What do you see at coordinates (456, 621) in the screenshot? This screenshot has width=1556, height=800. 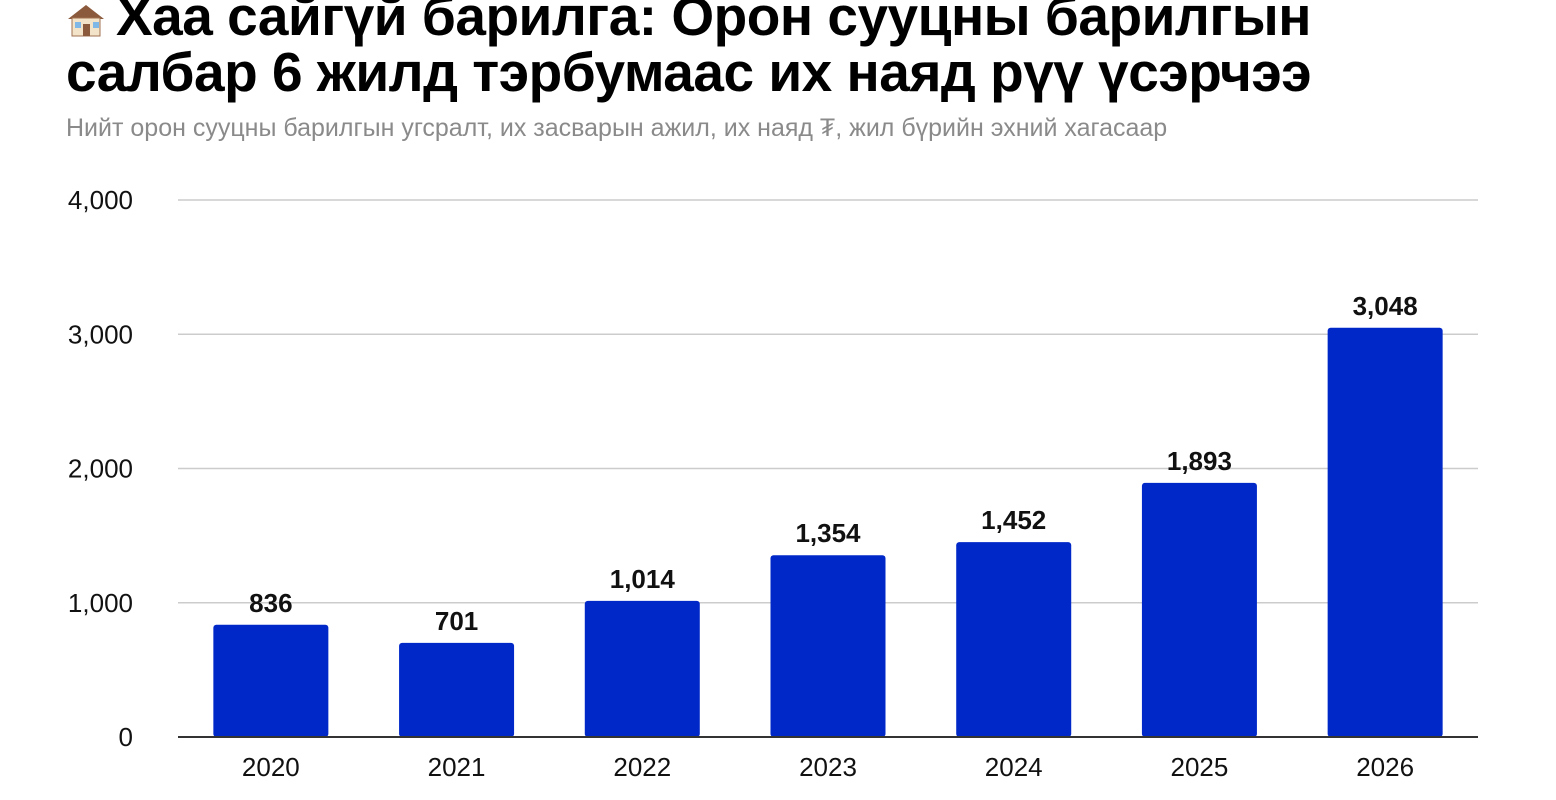 I see `data-label: 701` at bounding box center [456, 621].